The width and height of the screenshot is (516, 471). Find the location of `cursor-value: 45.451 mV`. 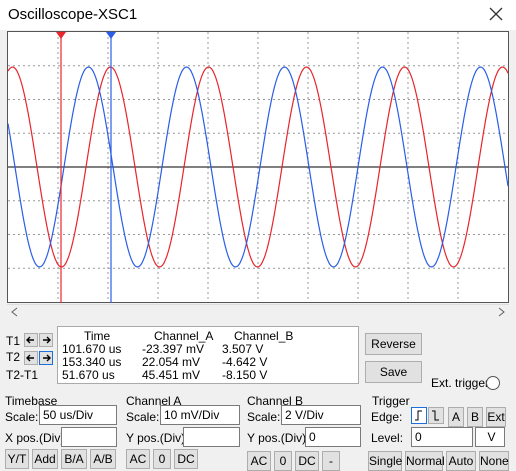

cursor-value: 45.451 mV is located at coordinates (171, 375).